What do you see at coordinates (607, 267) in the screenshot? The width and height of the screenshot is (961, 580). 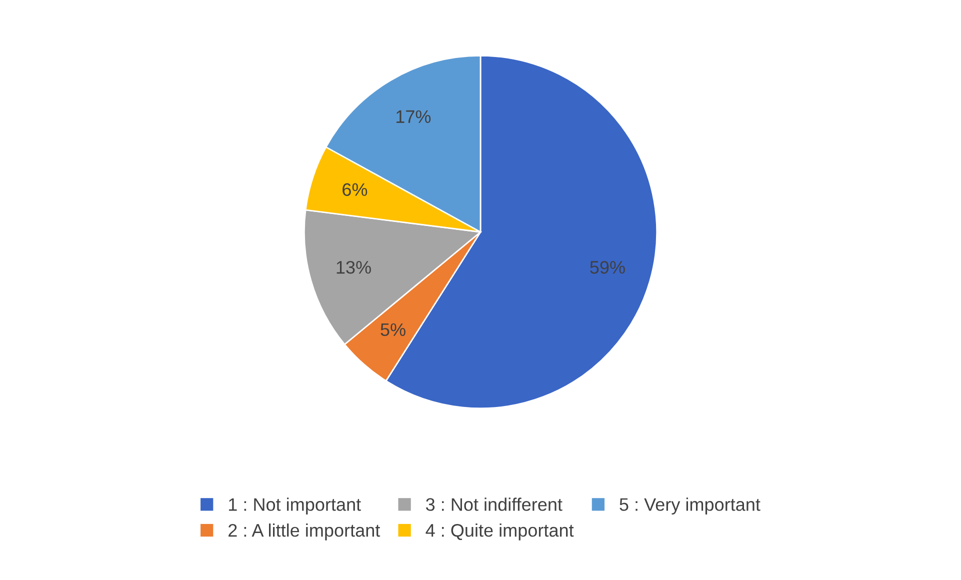 I see `data-label: 59%` at bounding box center [607, 267].